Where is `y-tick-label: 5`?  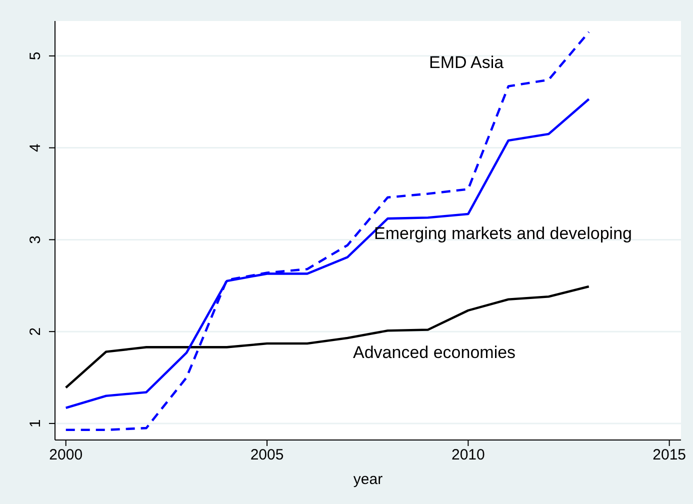 y-tick-label: 5 is located at coordinates (35, 56).